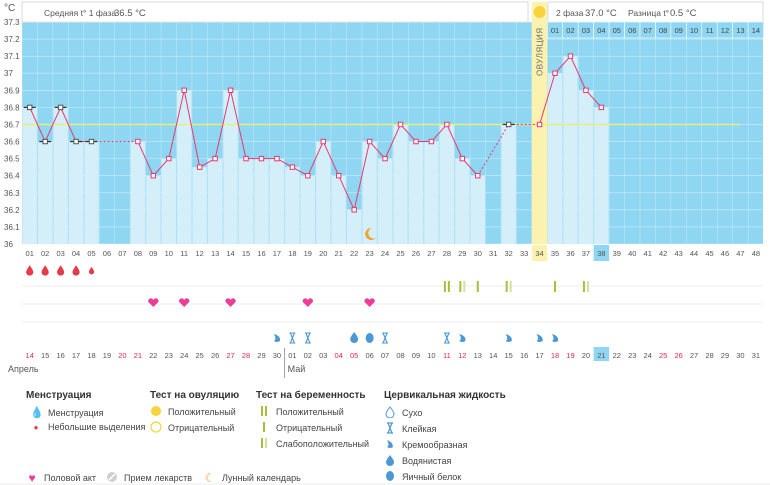  I want to click on legend-cervical-sticky: Клейкая, so click(410, 429).